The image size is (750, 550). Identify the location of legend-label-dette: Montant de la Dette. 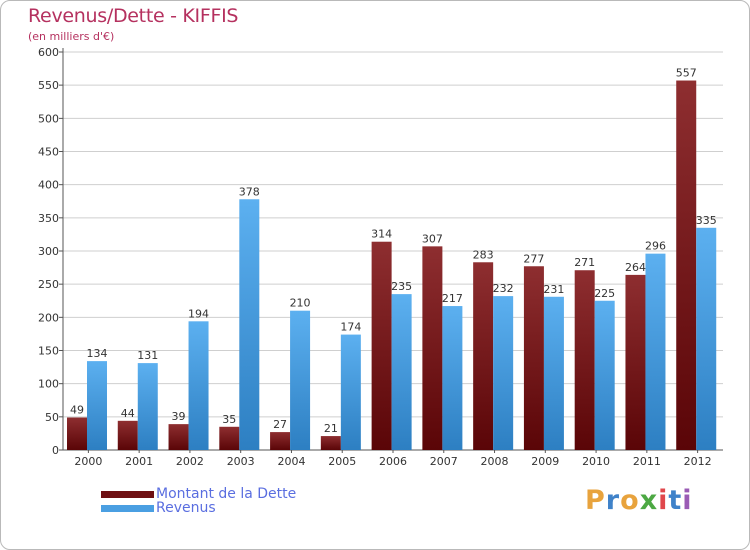
(226, 494).